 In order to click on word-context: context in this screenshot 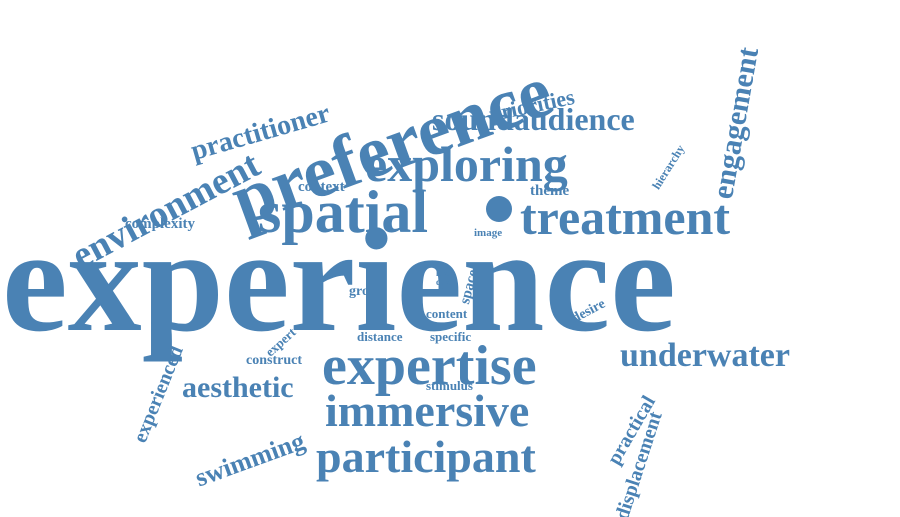, I will do `click(321, 187)`.